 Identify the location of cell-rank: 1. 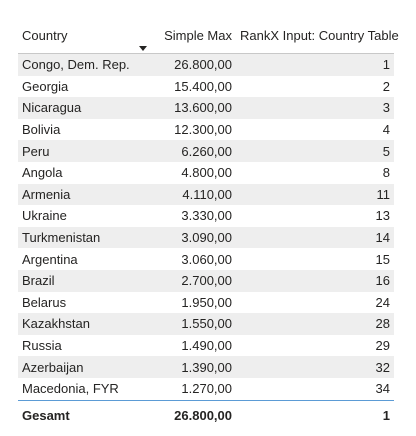
(315, 64).